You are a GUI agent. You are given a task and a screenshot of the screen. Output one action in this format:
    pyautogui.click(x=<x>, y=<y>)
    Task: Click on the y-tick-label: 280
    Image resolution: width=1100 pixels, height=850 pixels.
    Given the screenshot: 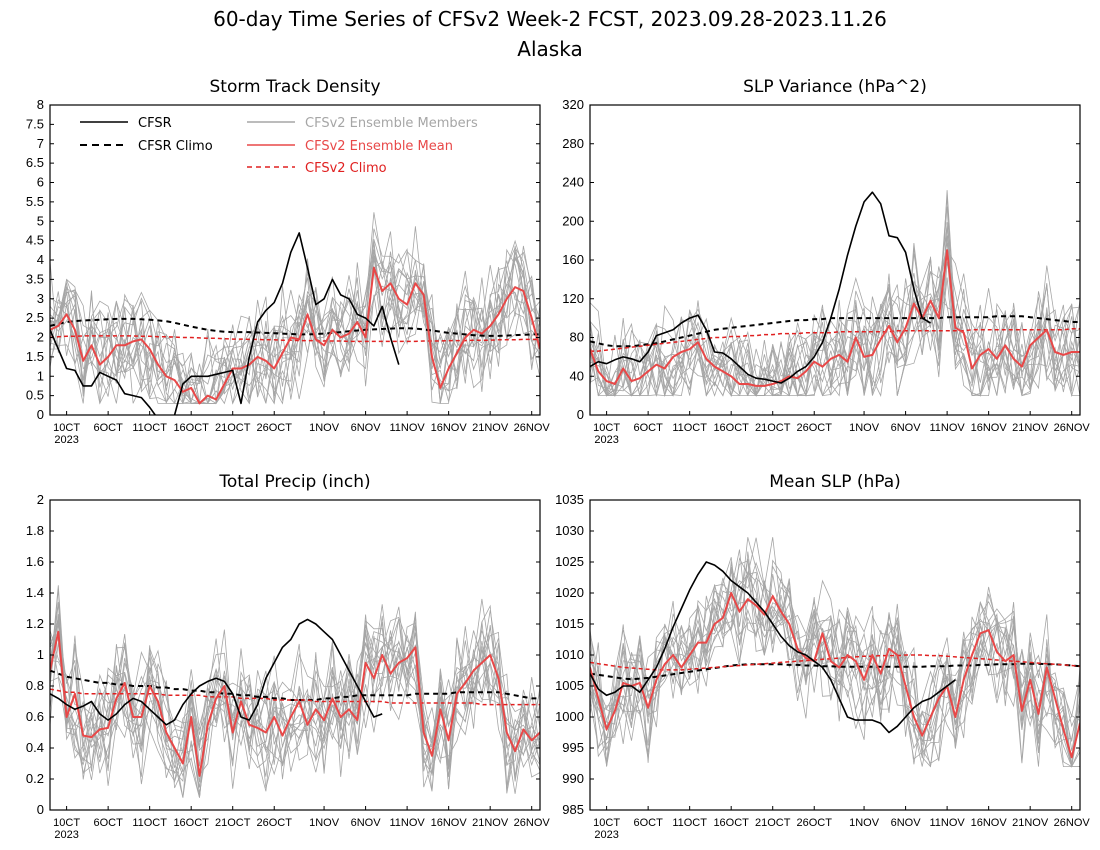 What is the action you would take?
    pyautogui.click(x=573, y=143)
    